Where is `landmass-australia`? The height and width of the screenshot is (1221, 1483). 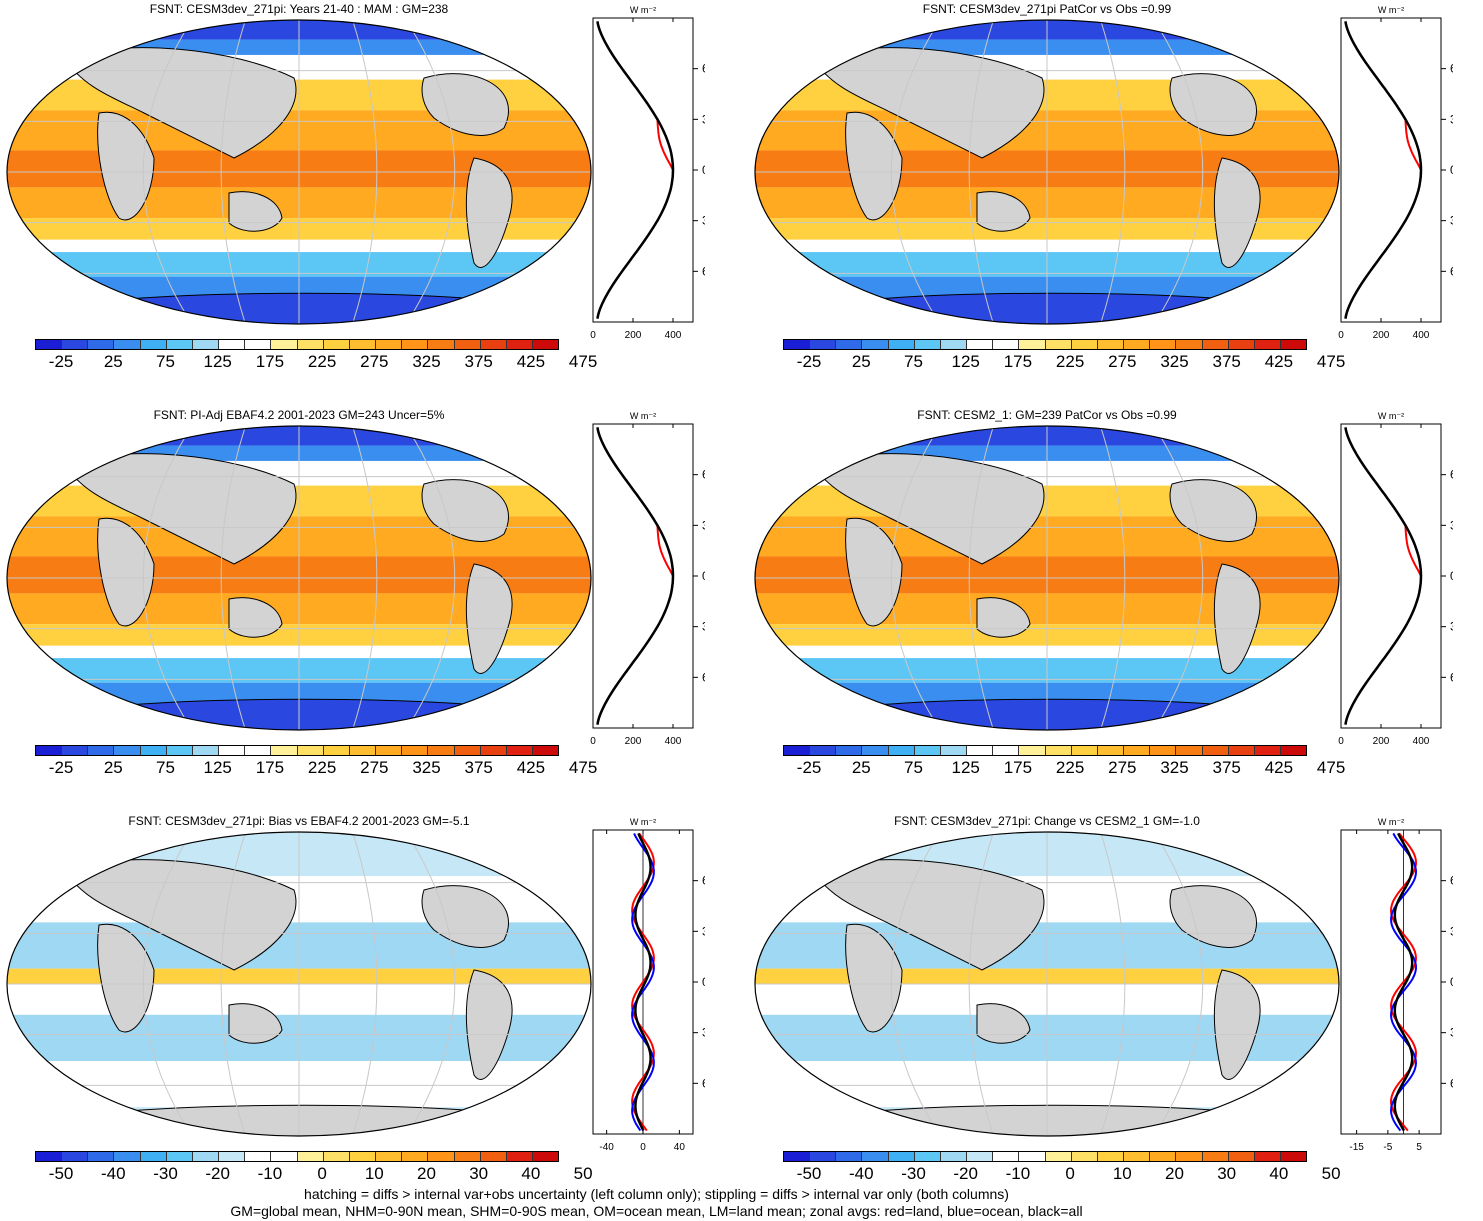 landmass-australia is located at coordinates (1003, 1023).